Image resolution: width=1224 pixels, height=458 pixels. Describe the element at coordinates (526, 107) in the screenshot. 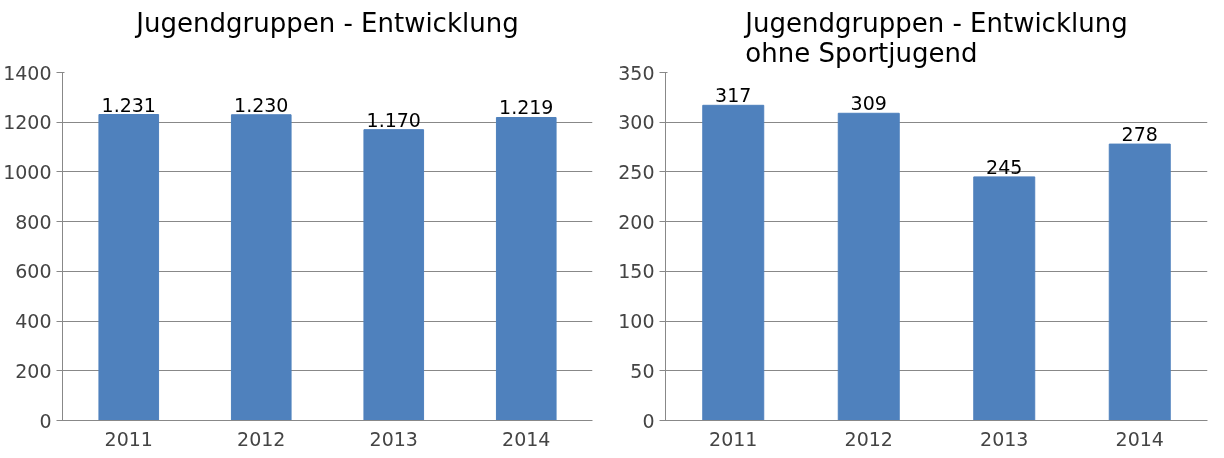

I see `data-label: 1.219` at that location.